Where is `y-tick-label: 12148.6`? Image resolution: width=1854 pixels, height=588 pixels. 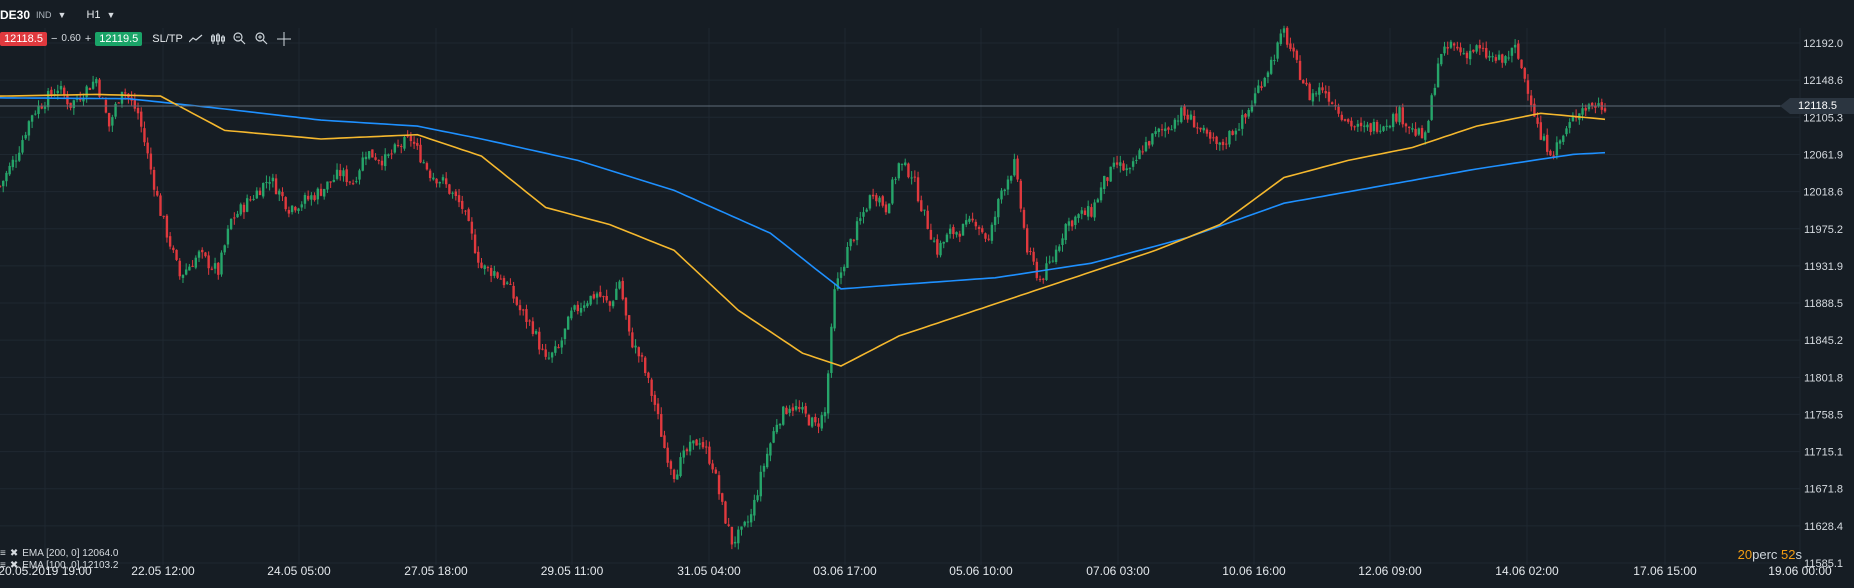
y-tick-label: 12148.6 is located at coordinates (1823, 81).